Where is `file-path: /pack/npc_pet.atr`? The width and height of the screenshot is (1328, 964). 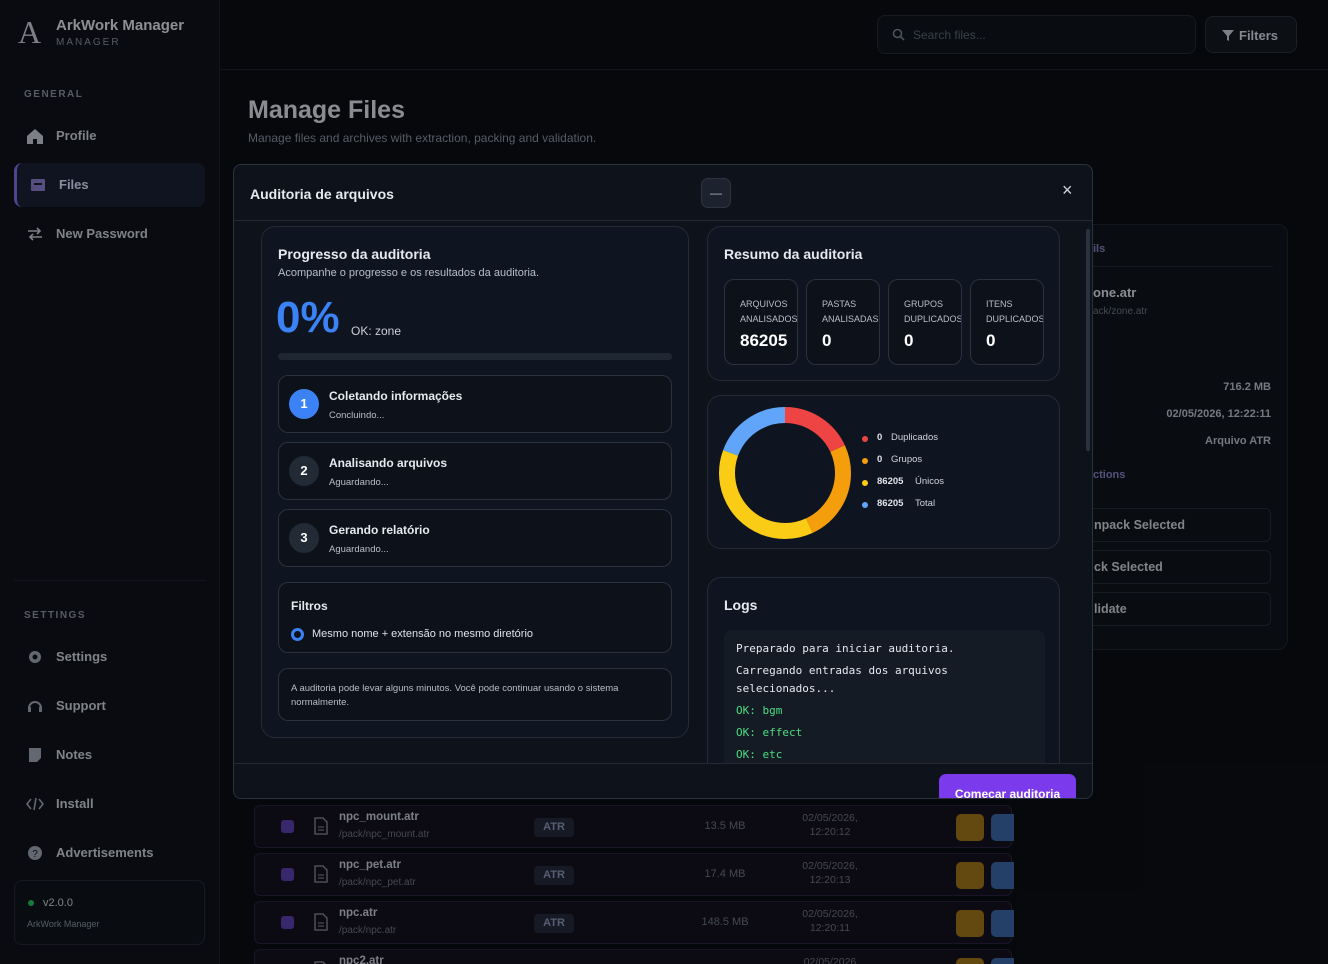
file-path: /pack/npc_pet.atr is located at coordinates (377, 882).